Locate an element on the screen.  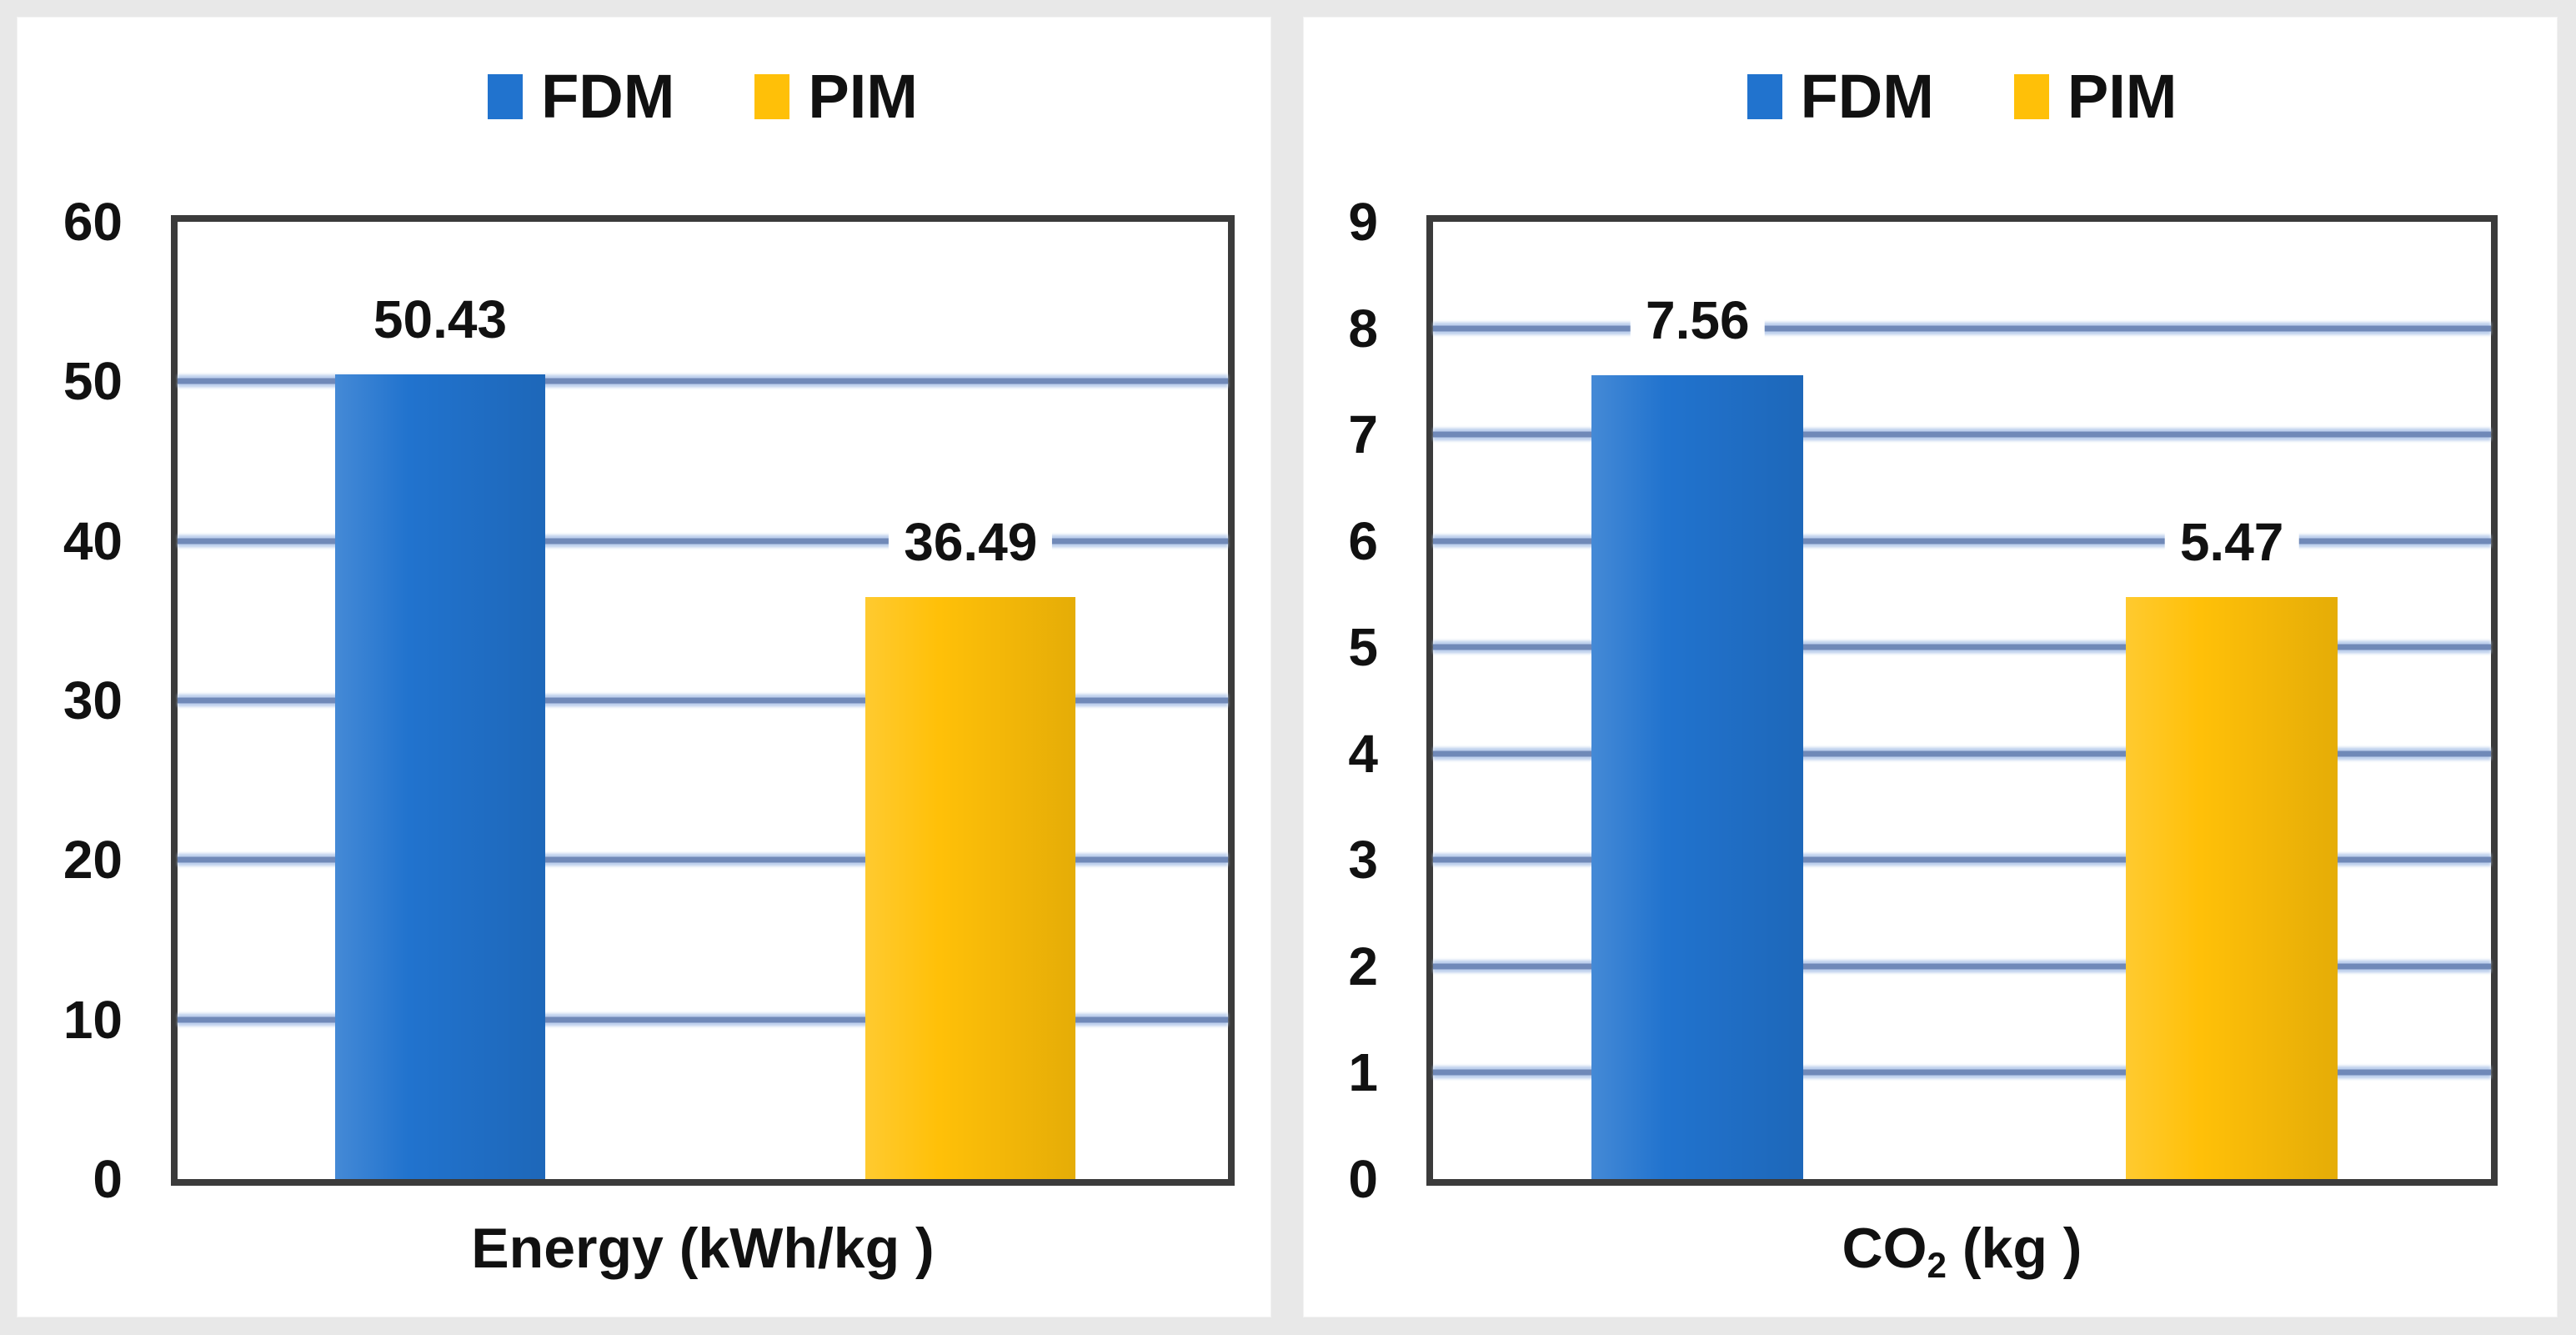
bar-value-label-pim: 5.47 is located at coordinates (2231, 543).